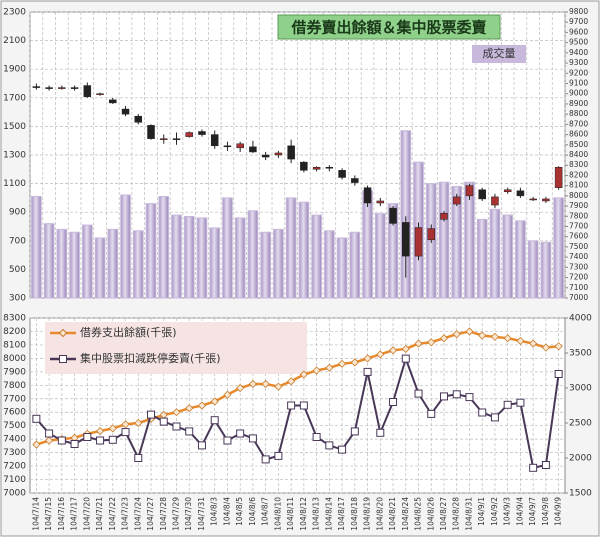 The image size is (600, 537). Describe the element at coordinates (578, 83) in the screenshot. I see `y2-tick-label: 9100` at that location.